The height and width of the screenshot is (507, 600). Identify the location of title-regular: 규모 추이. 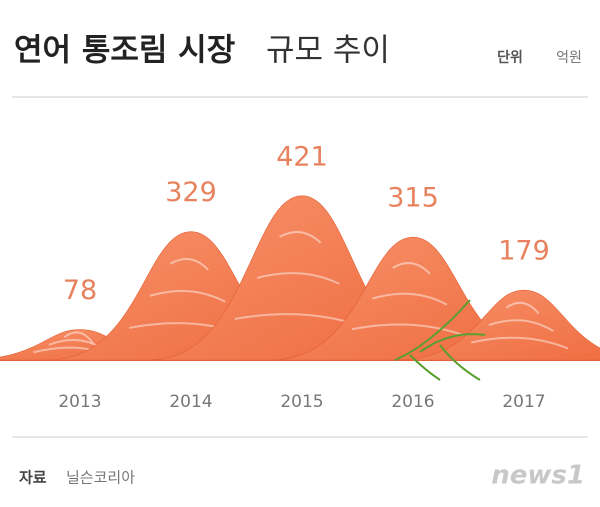
(328, 51).